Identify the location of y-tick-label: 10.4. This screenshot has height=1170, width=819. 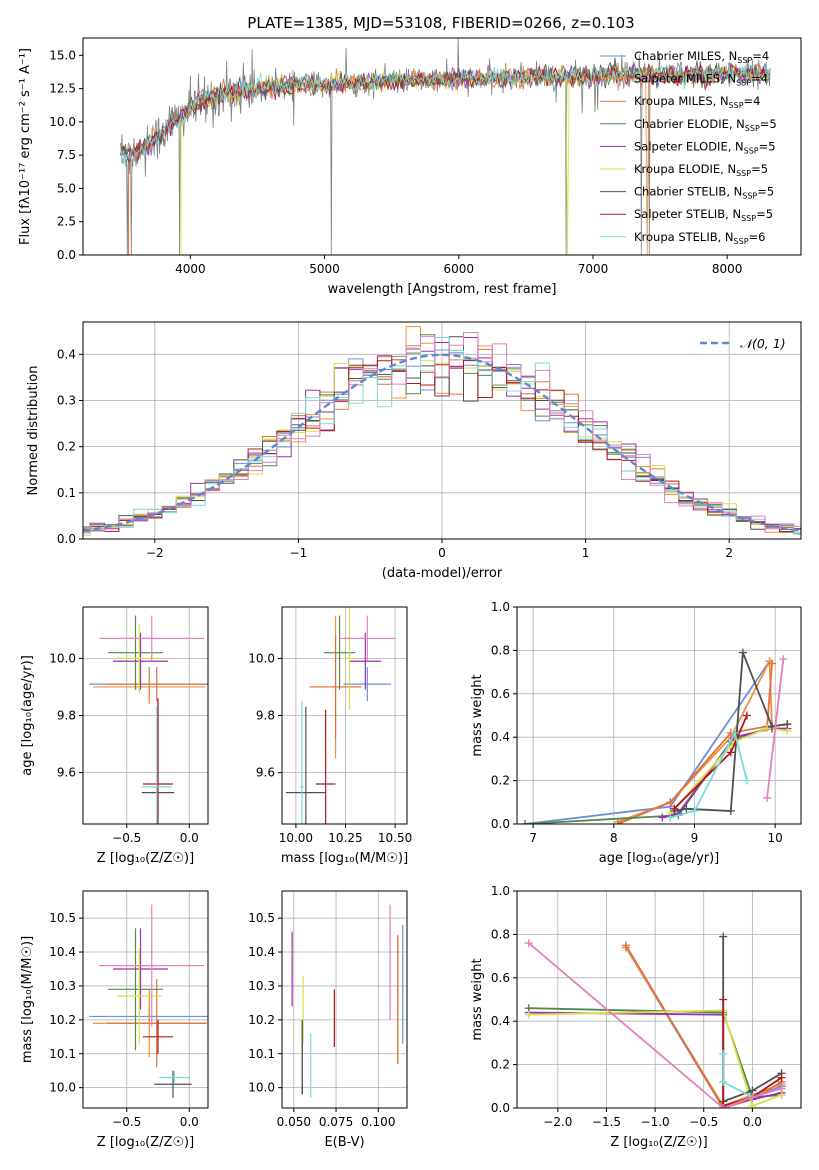
(62, 952).